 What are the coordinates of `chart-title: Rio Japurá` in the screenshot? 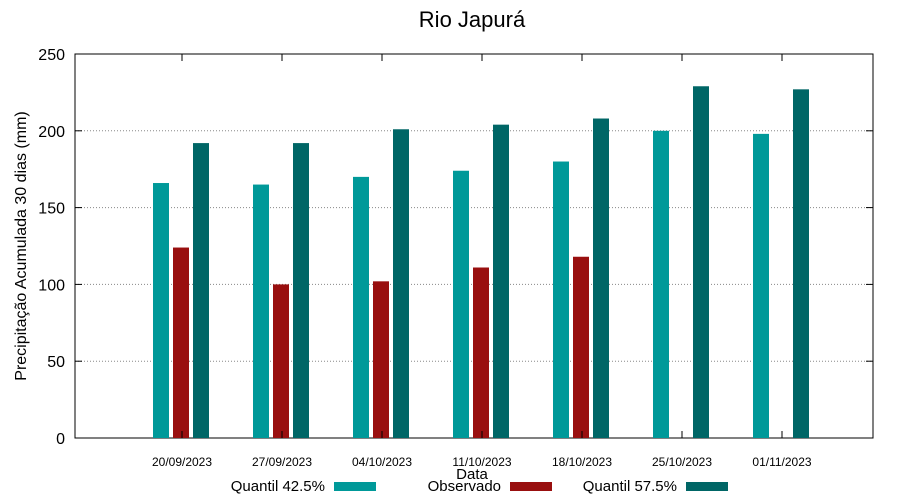 It's located at (472, 19).